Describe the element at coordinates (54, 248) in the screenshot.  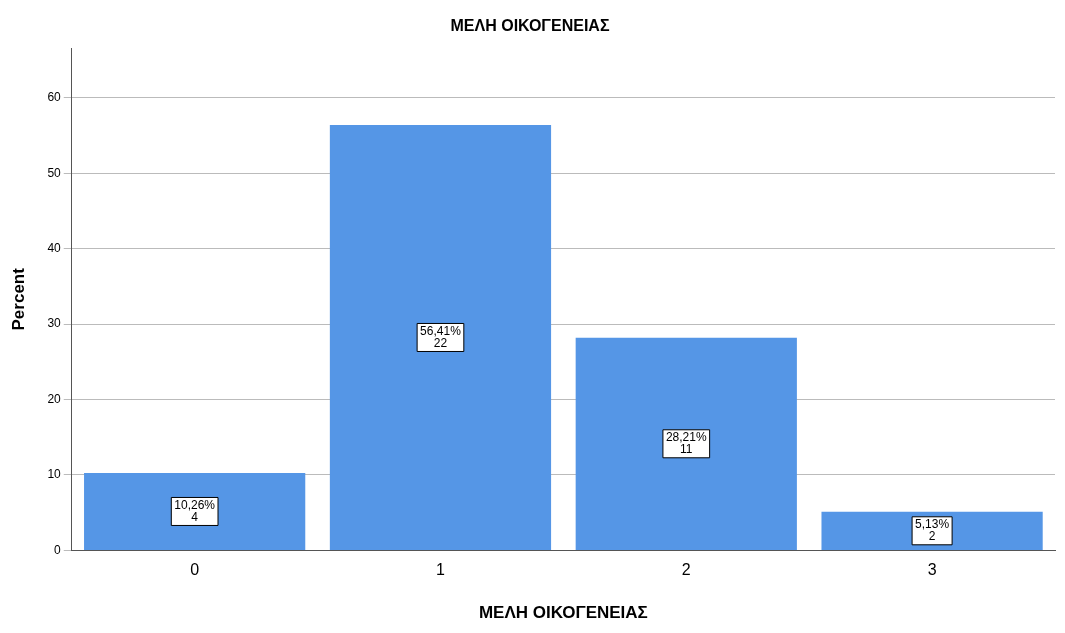
I see `y-tick-label: 40` at that location.